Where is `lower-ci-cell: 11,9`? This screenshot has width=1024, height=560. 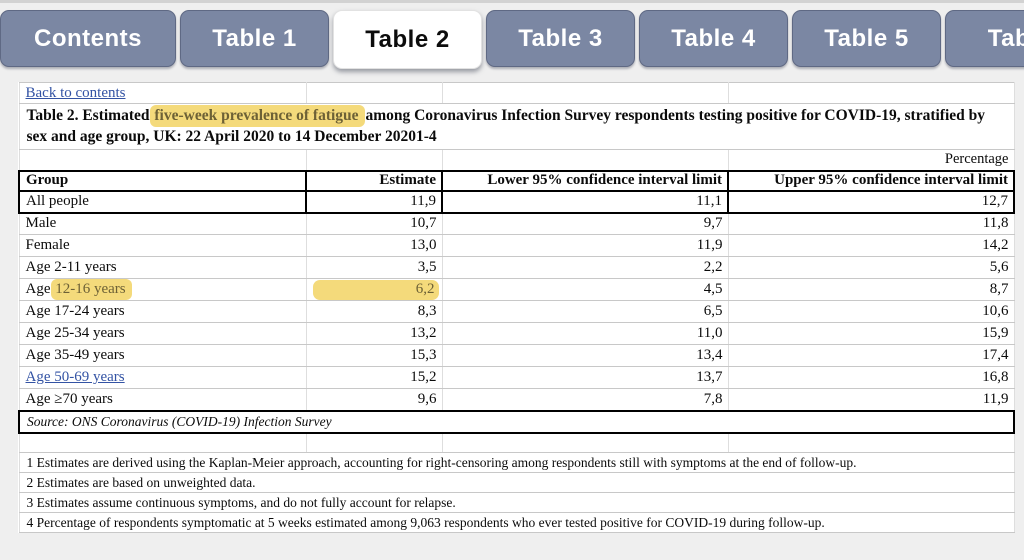 lower-ci-cell: 11,9 is located at coordinates (585, 245).